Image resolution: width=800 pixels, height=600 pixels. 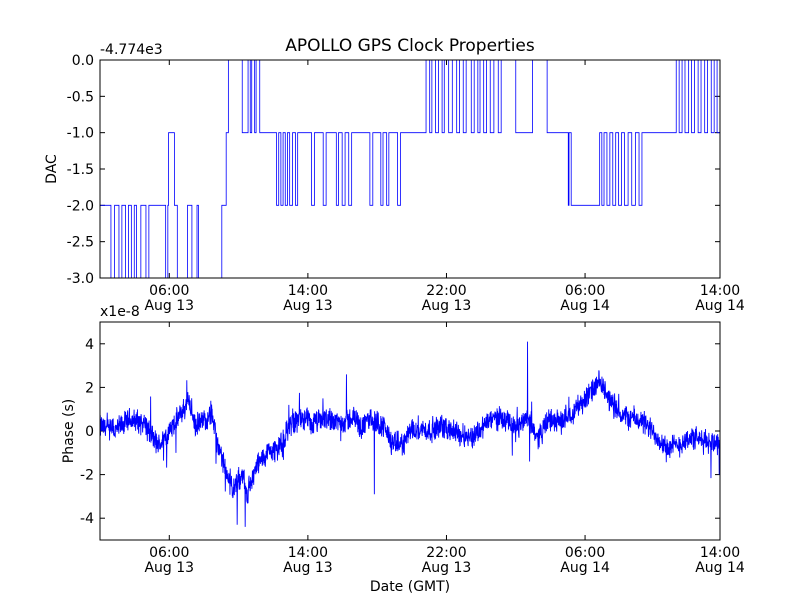 I want to click on x-axis-label: Date (GMT), so click(x=410, y=587).